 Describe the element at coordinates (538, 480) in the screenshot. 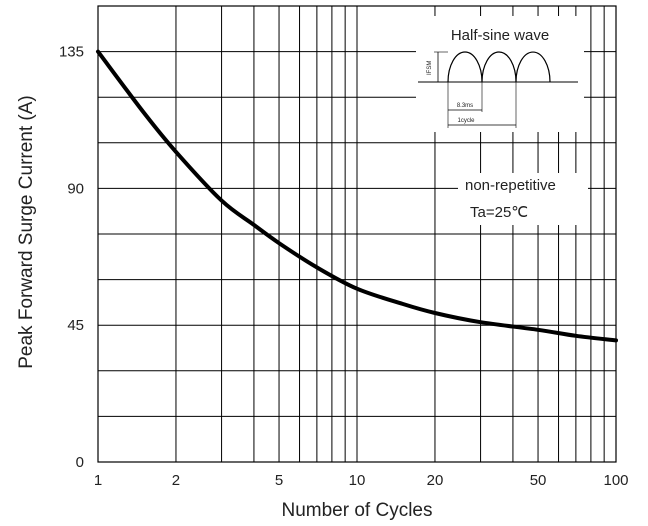

I see `x-tick-label: 50` at that location.